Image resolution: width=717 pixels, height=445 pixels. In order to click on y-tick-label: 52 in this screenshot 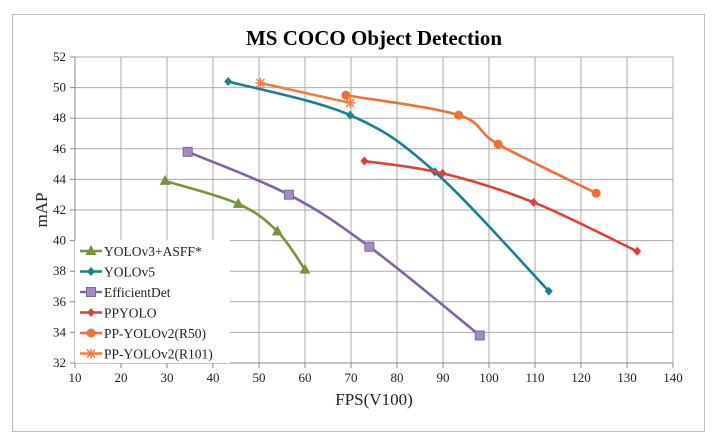, I will do `click(59, 56)`.